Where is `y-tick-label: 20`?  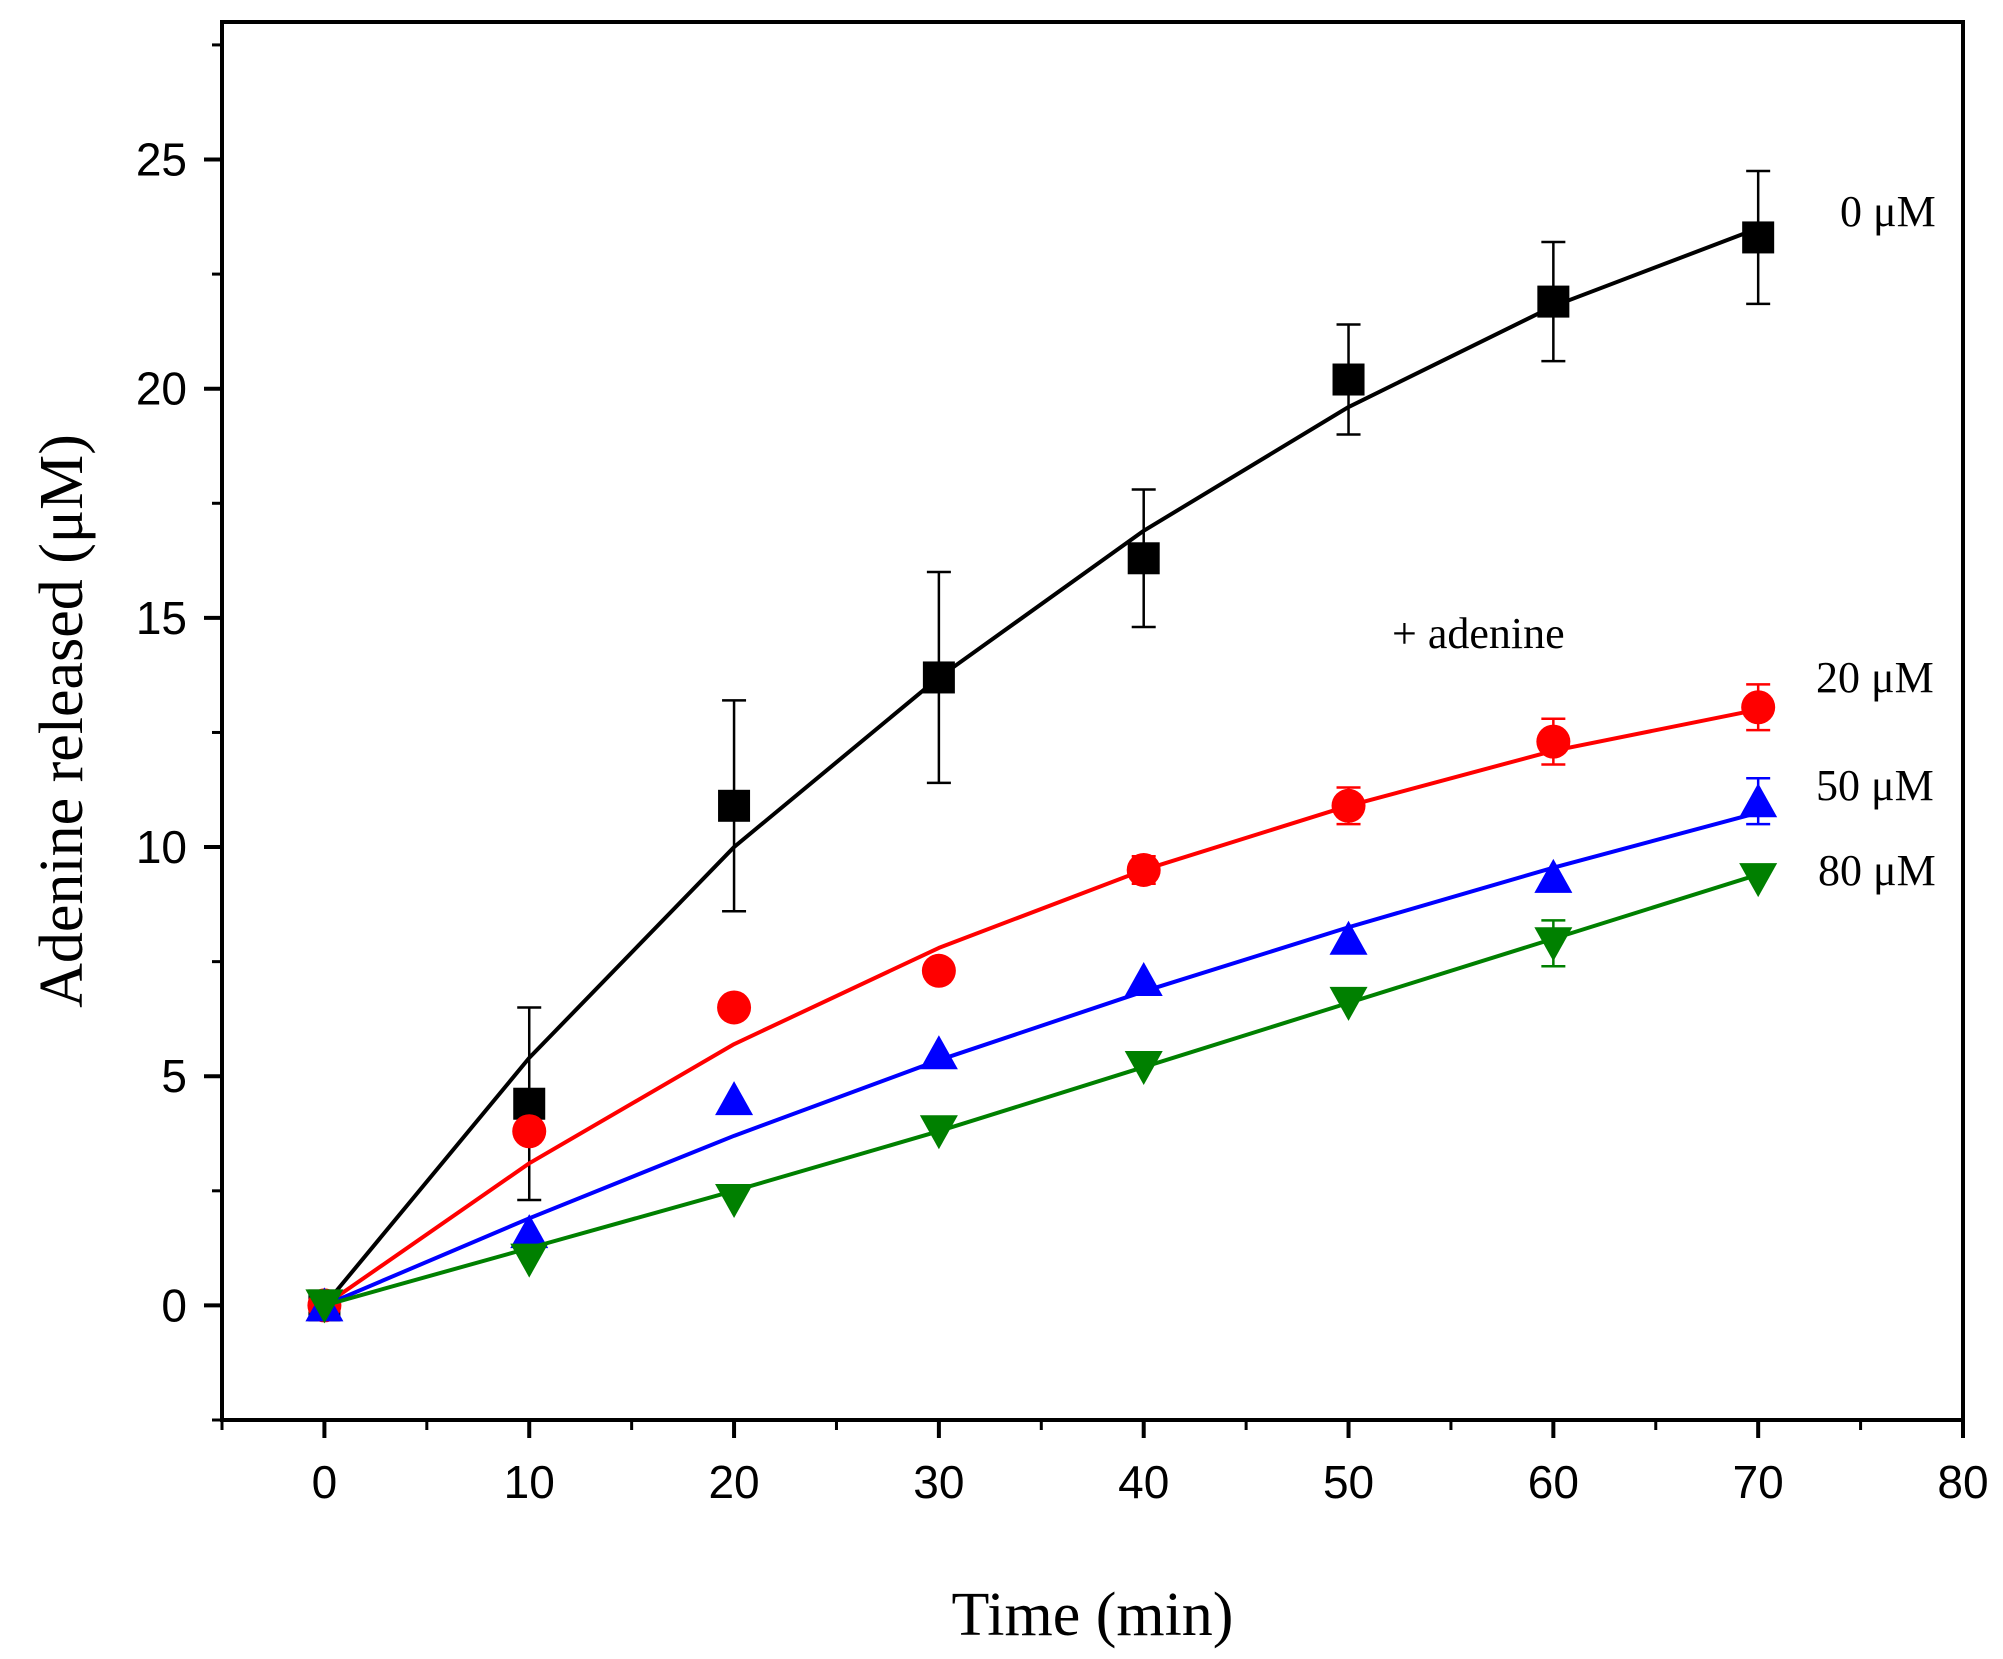
y-tick-label: 20 is located at coordinates (161, 389).